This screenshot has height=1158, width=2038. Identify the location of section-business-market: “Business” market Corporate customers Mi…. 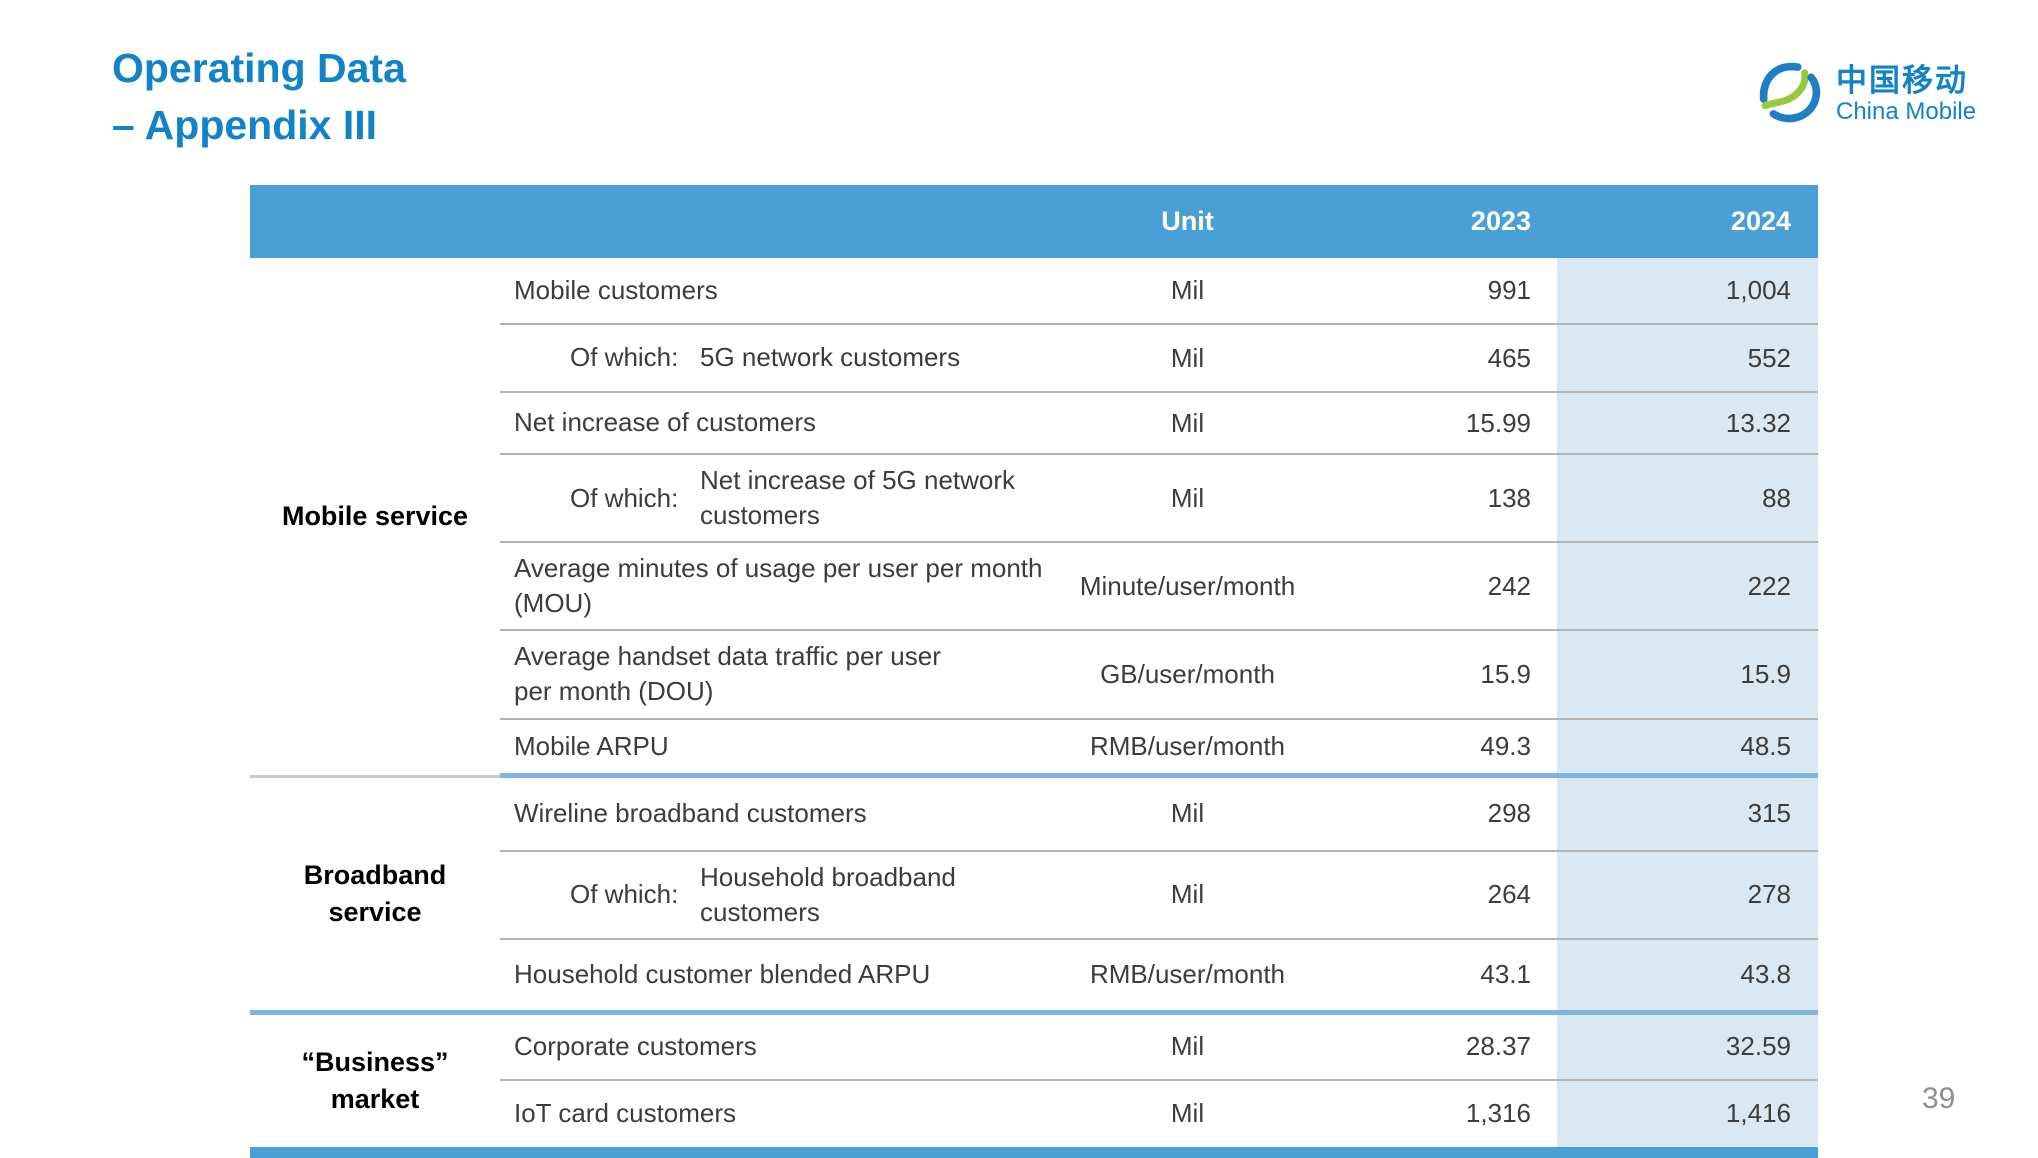
(1034, 1080).